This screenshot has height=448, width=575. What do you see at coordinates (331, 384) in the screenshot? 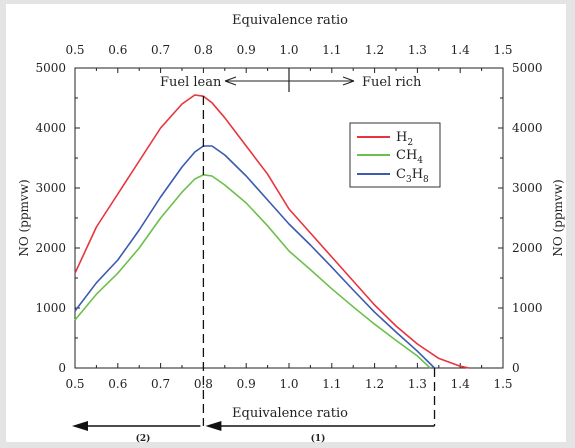
I see `x-tick-label-bottom: 1.1` at bounding box center [331, 384].